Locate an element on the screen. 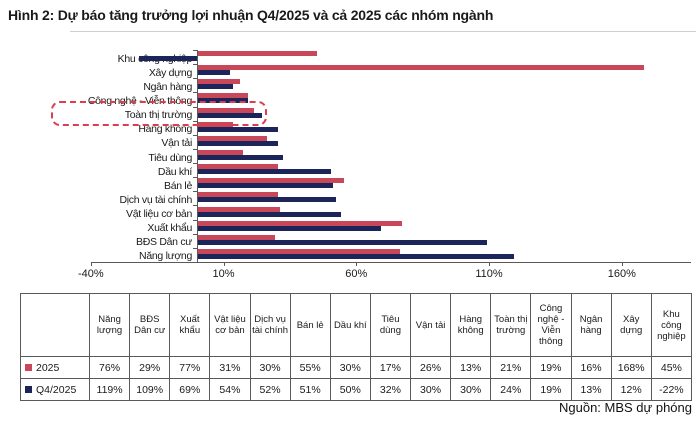 This screenshot has width=700, height=425. category-label: Vật liệu cơ bản is located at coordinates (158, 214).